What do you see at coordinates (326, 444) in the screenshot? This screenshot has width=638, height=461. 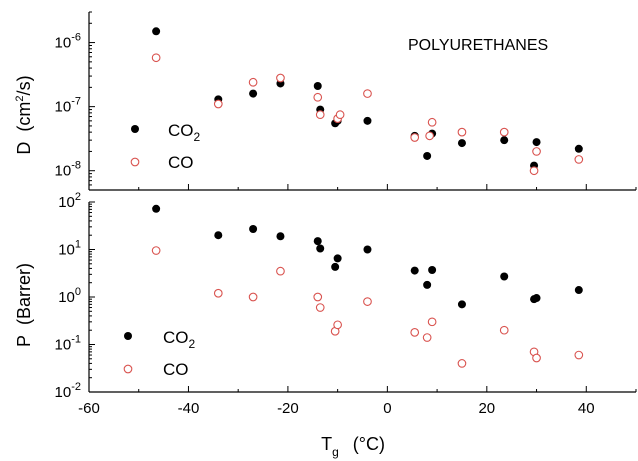 I see `x-symbol: T` at bounding box center [326, 444].